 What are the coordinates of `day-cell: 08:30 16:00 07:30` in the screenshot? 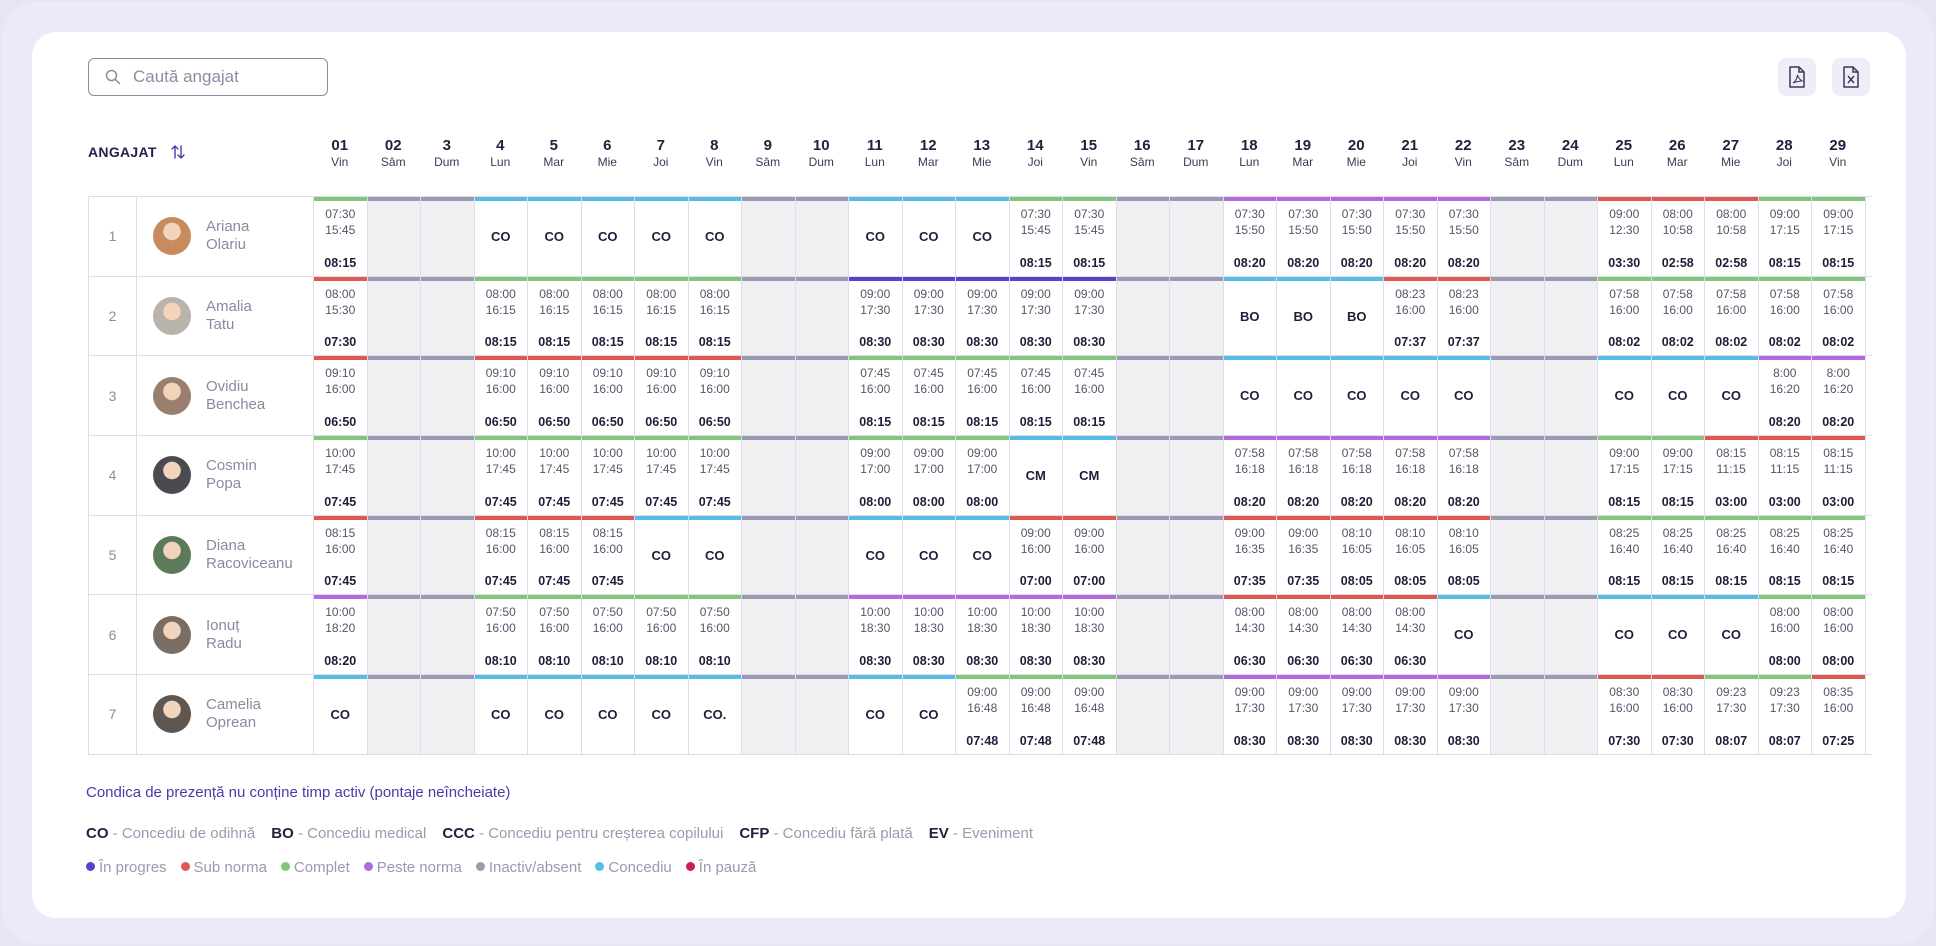 It's located at (1678, 714).